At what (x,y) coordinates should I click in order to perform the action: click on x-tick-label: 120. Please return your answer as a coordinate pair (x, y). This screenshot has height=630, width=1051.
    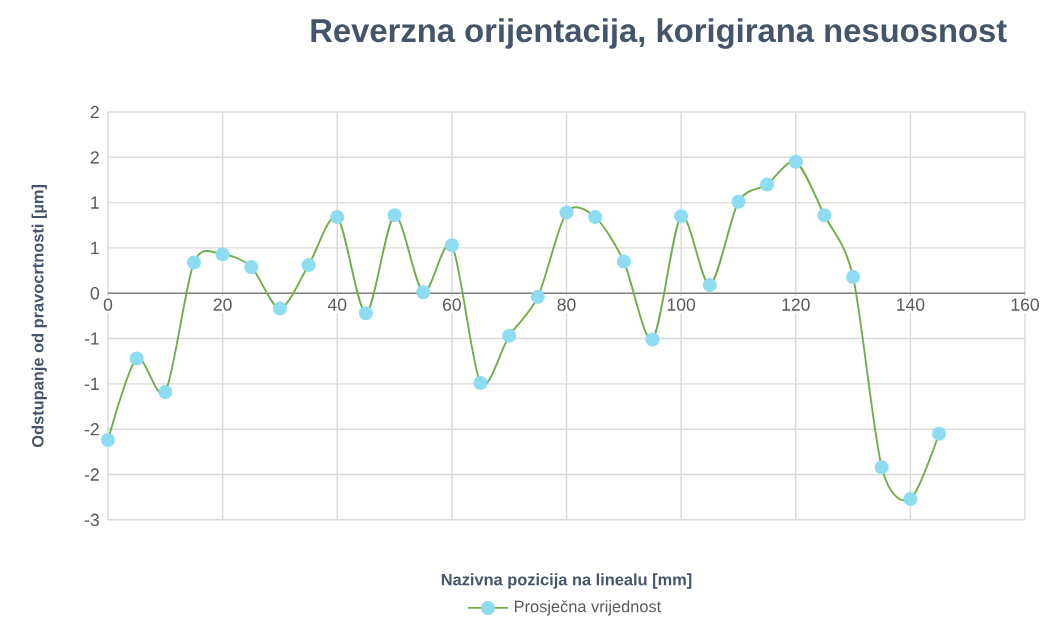
    Looking at the image, I should click on (796, 304).